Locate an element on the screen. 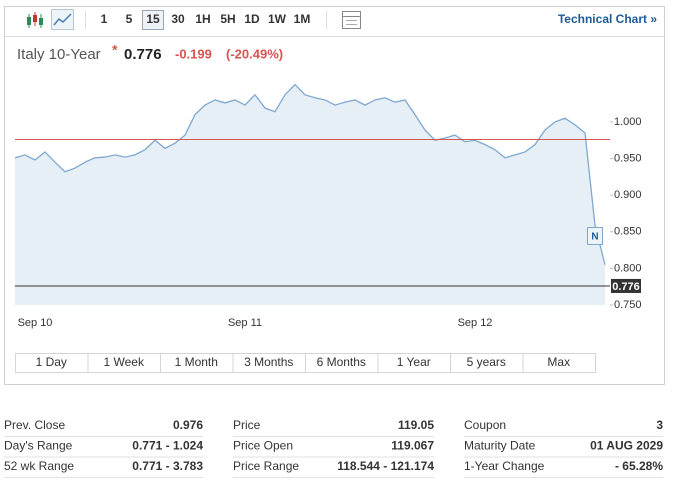 This screenshot has height=498, width=680. range-button is located at coordinates (559, 363).